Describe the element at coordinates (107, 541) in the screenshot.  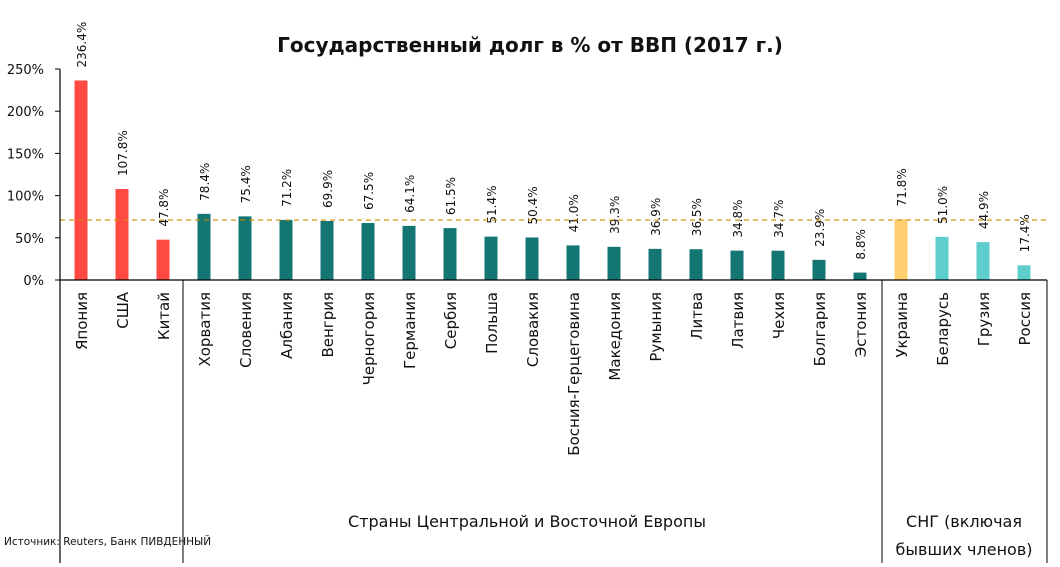
I see `source-note: Источник: Reuters, Банк ПИВДЕННЫЙ` at that location.